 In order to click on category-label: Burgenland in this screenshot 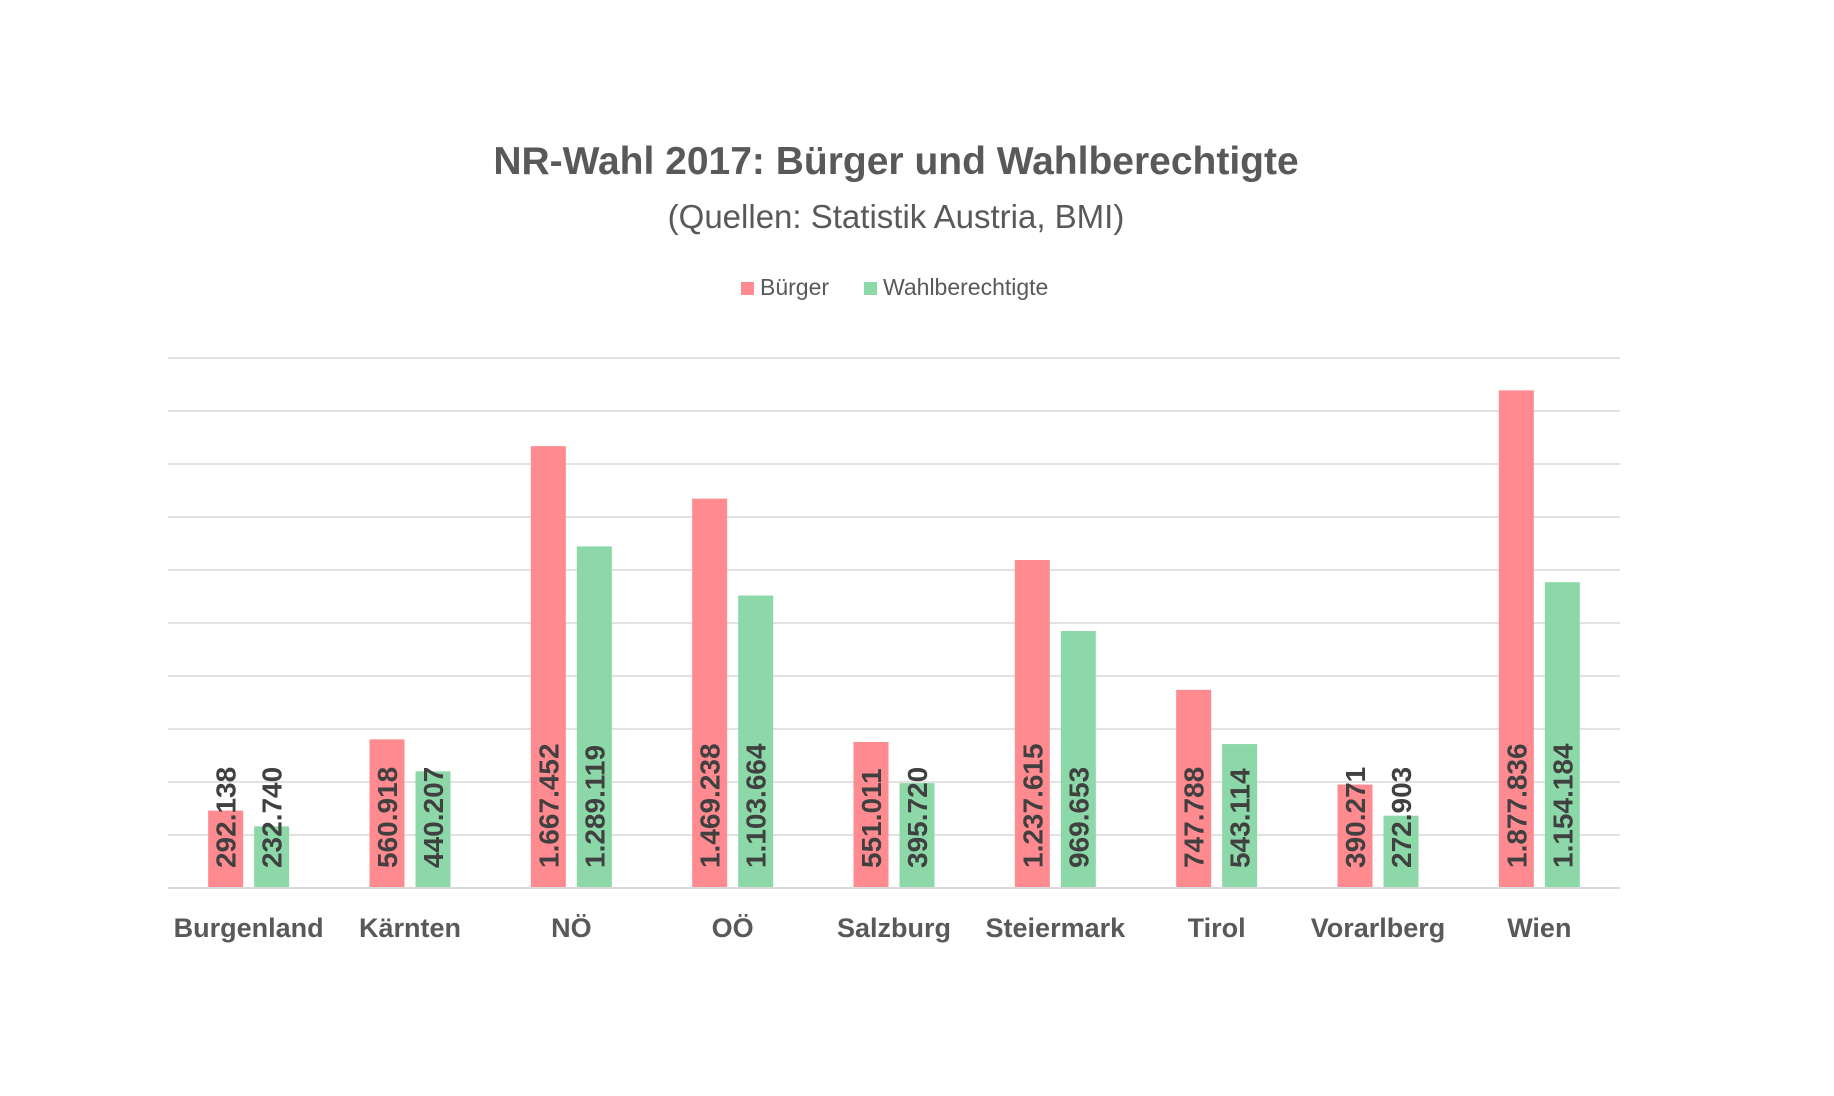, I will do `click(249, 928)`.